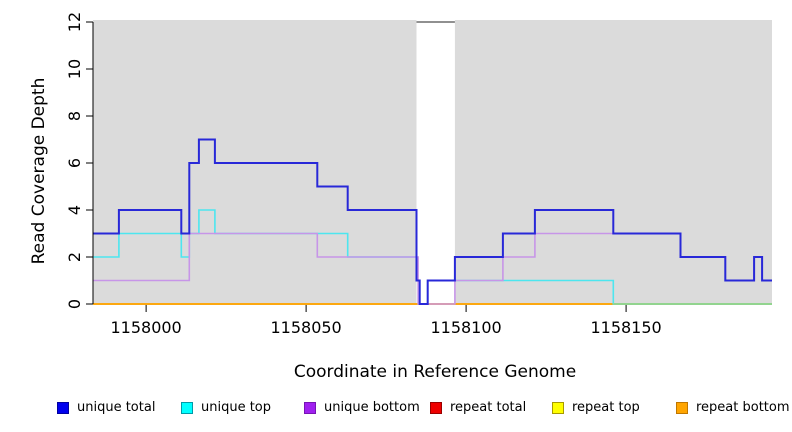  I want to click on y-tick-label: 0, so click(74, 304).